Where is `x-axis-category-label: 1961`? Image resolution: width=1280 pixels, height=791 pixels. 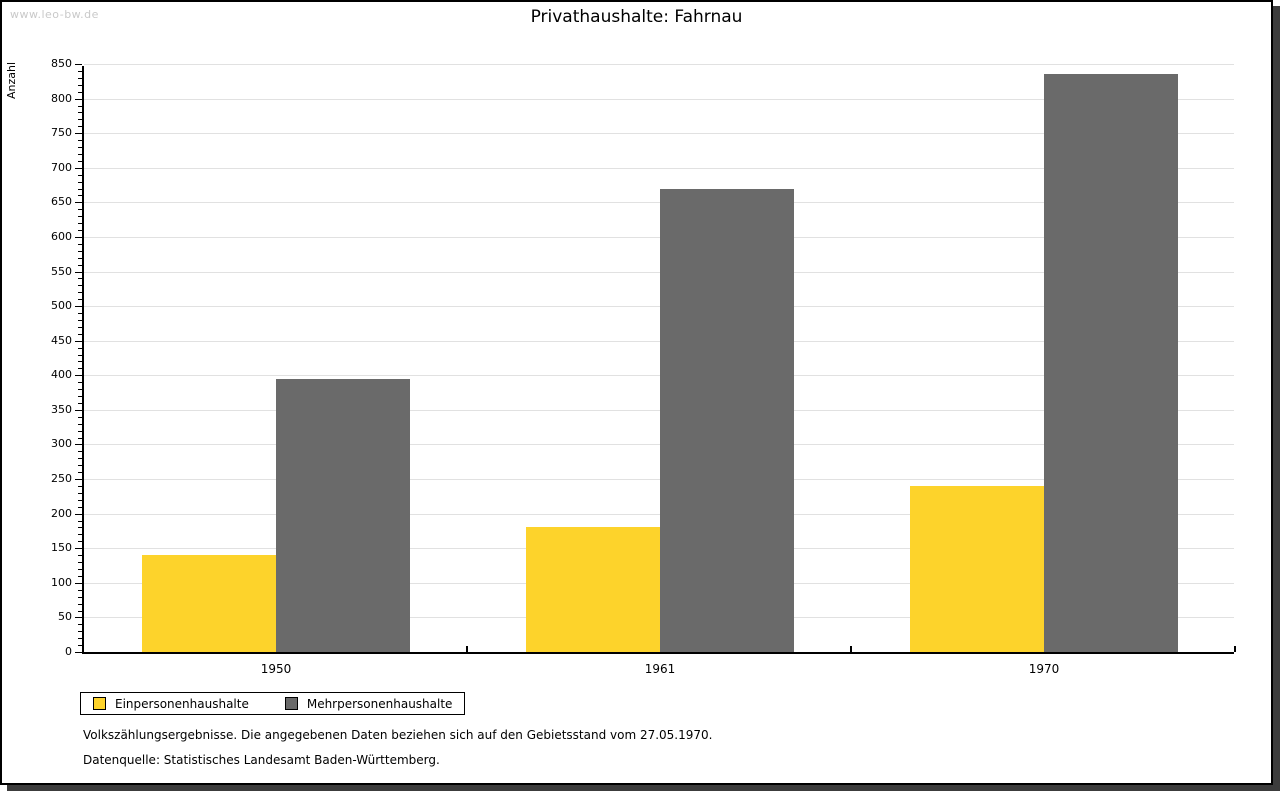 x-axis-category-label: 1961 is located at coordinates (660, 669).